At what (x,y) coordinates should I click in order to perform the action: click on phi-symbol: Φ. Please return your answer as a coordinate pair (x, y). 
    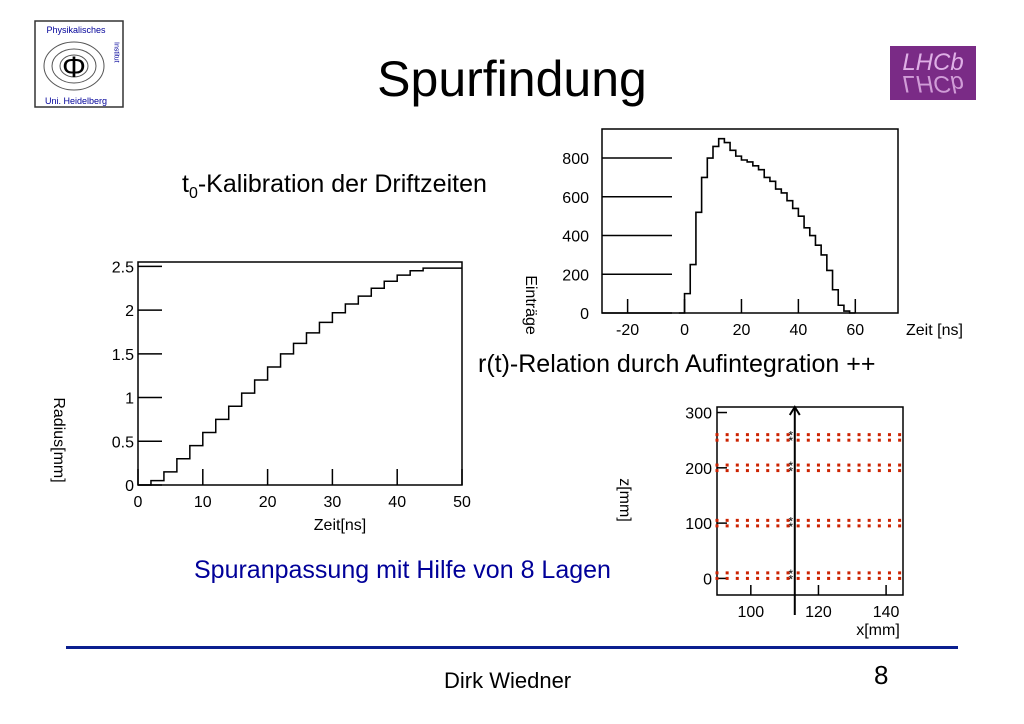
    Looking at the image, I should click on (74, 67).